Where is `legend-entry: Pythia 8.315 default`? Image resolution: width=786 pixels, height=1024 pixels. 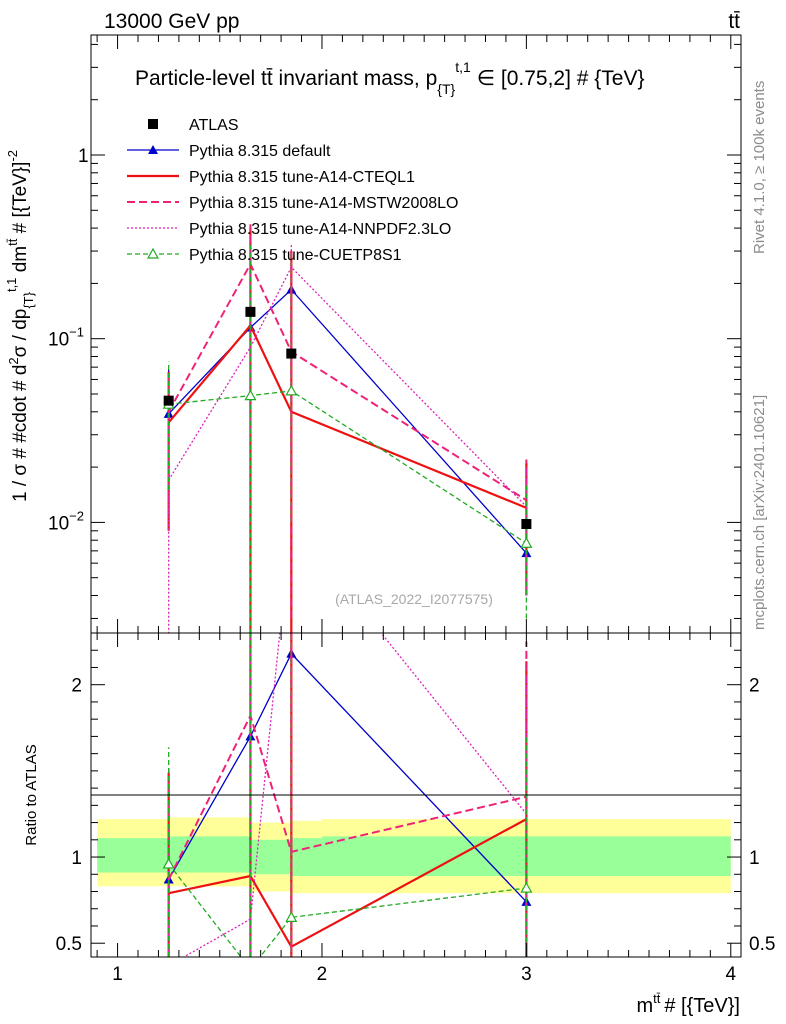
legend-entry: Pythia 8.315 default is located at coordinates (229, 151).